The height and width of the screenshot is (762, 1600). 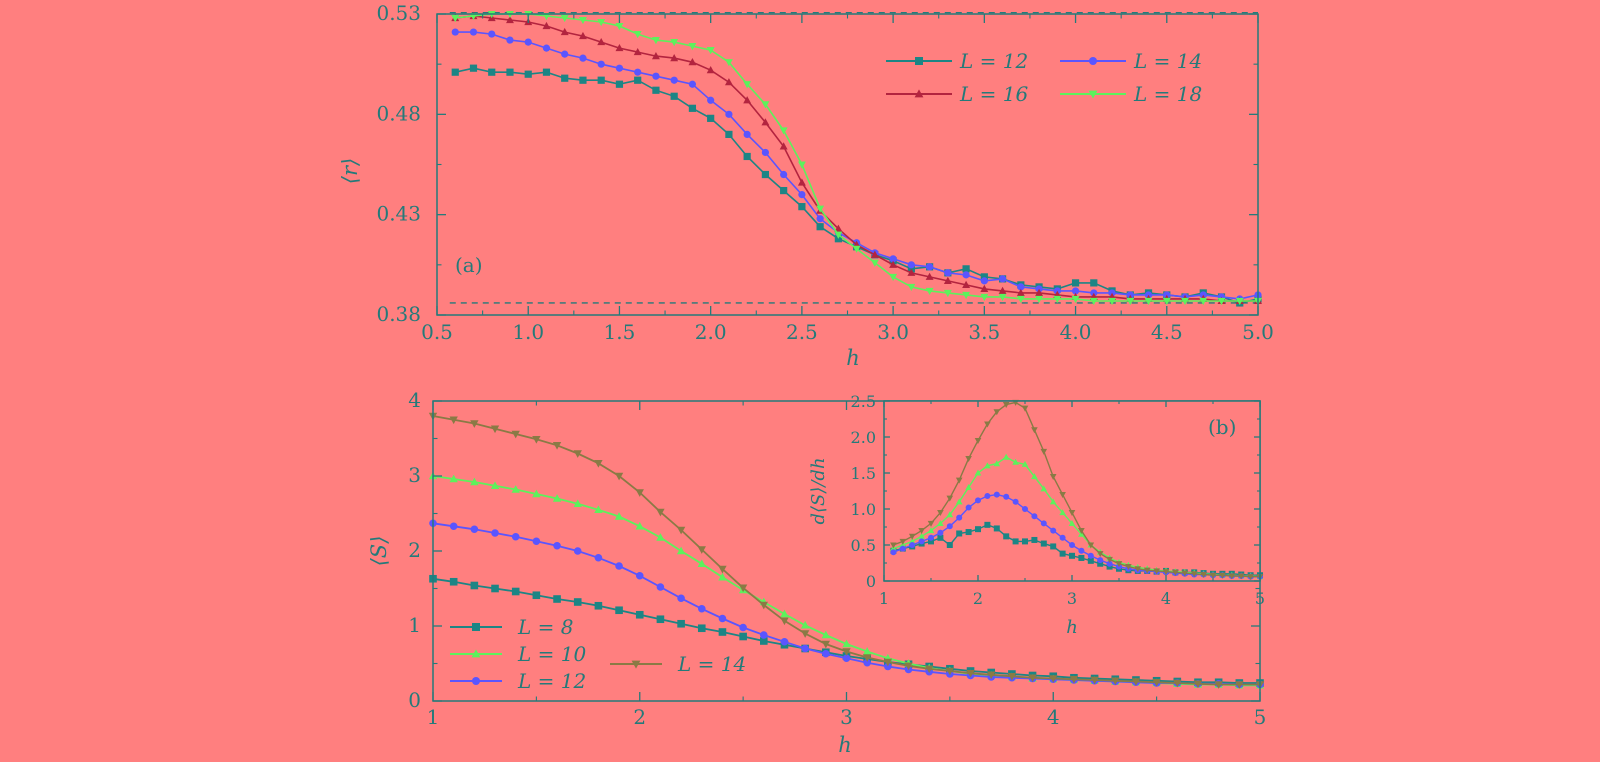 What do you see at coordinates (433, 717) in the screenshot?
I see `panel-b-x-tick-label: 1` at bounding box center [433, 717].